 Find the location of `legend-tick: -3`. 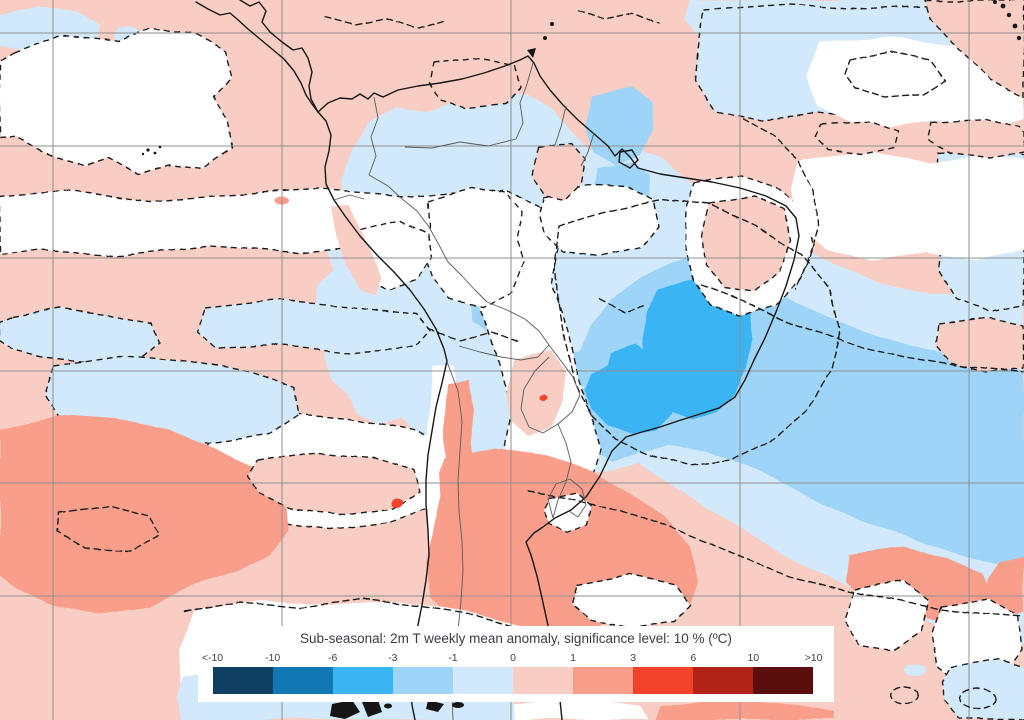

legend-tick: -3 is located at coordinates (393, 658).